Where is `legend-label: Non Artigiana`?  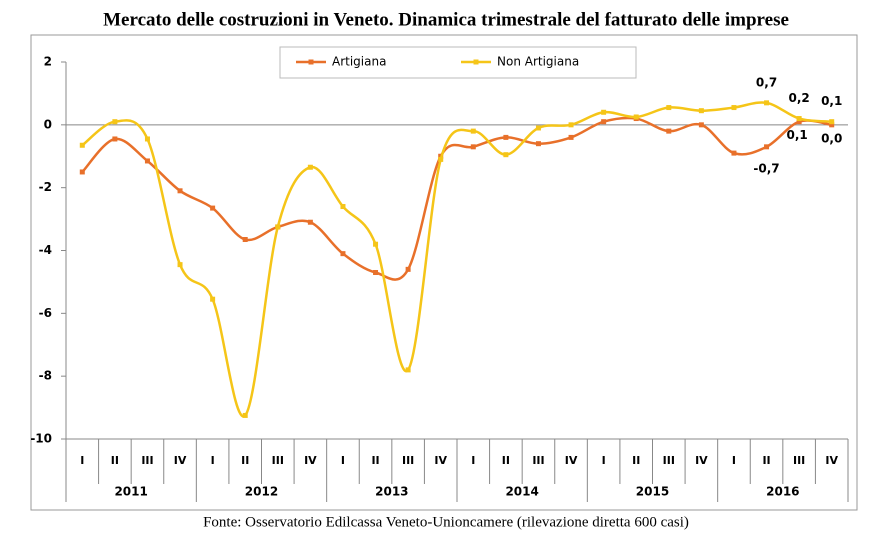
legend-label: Non Artigiana is located at coordinates (538, 62).